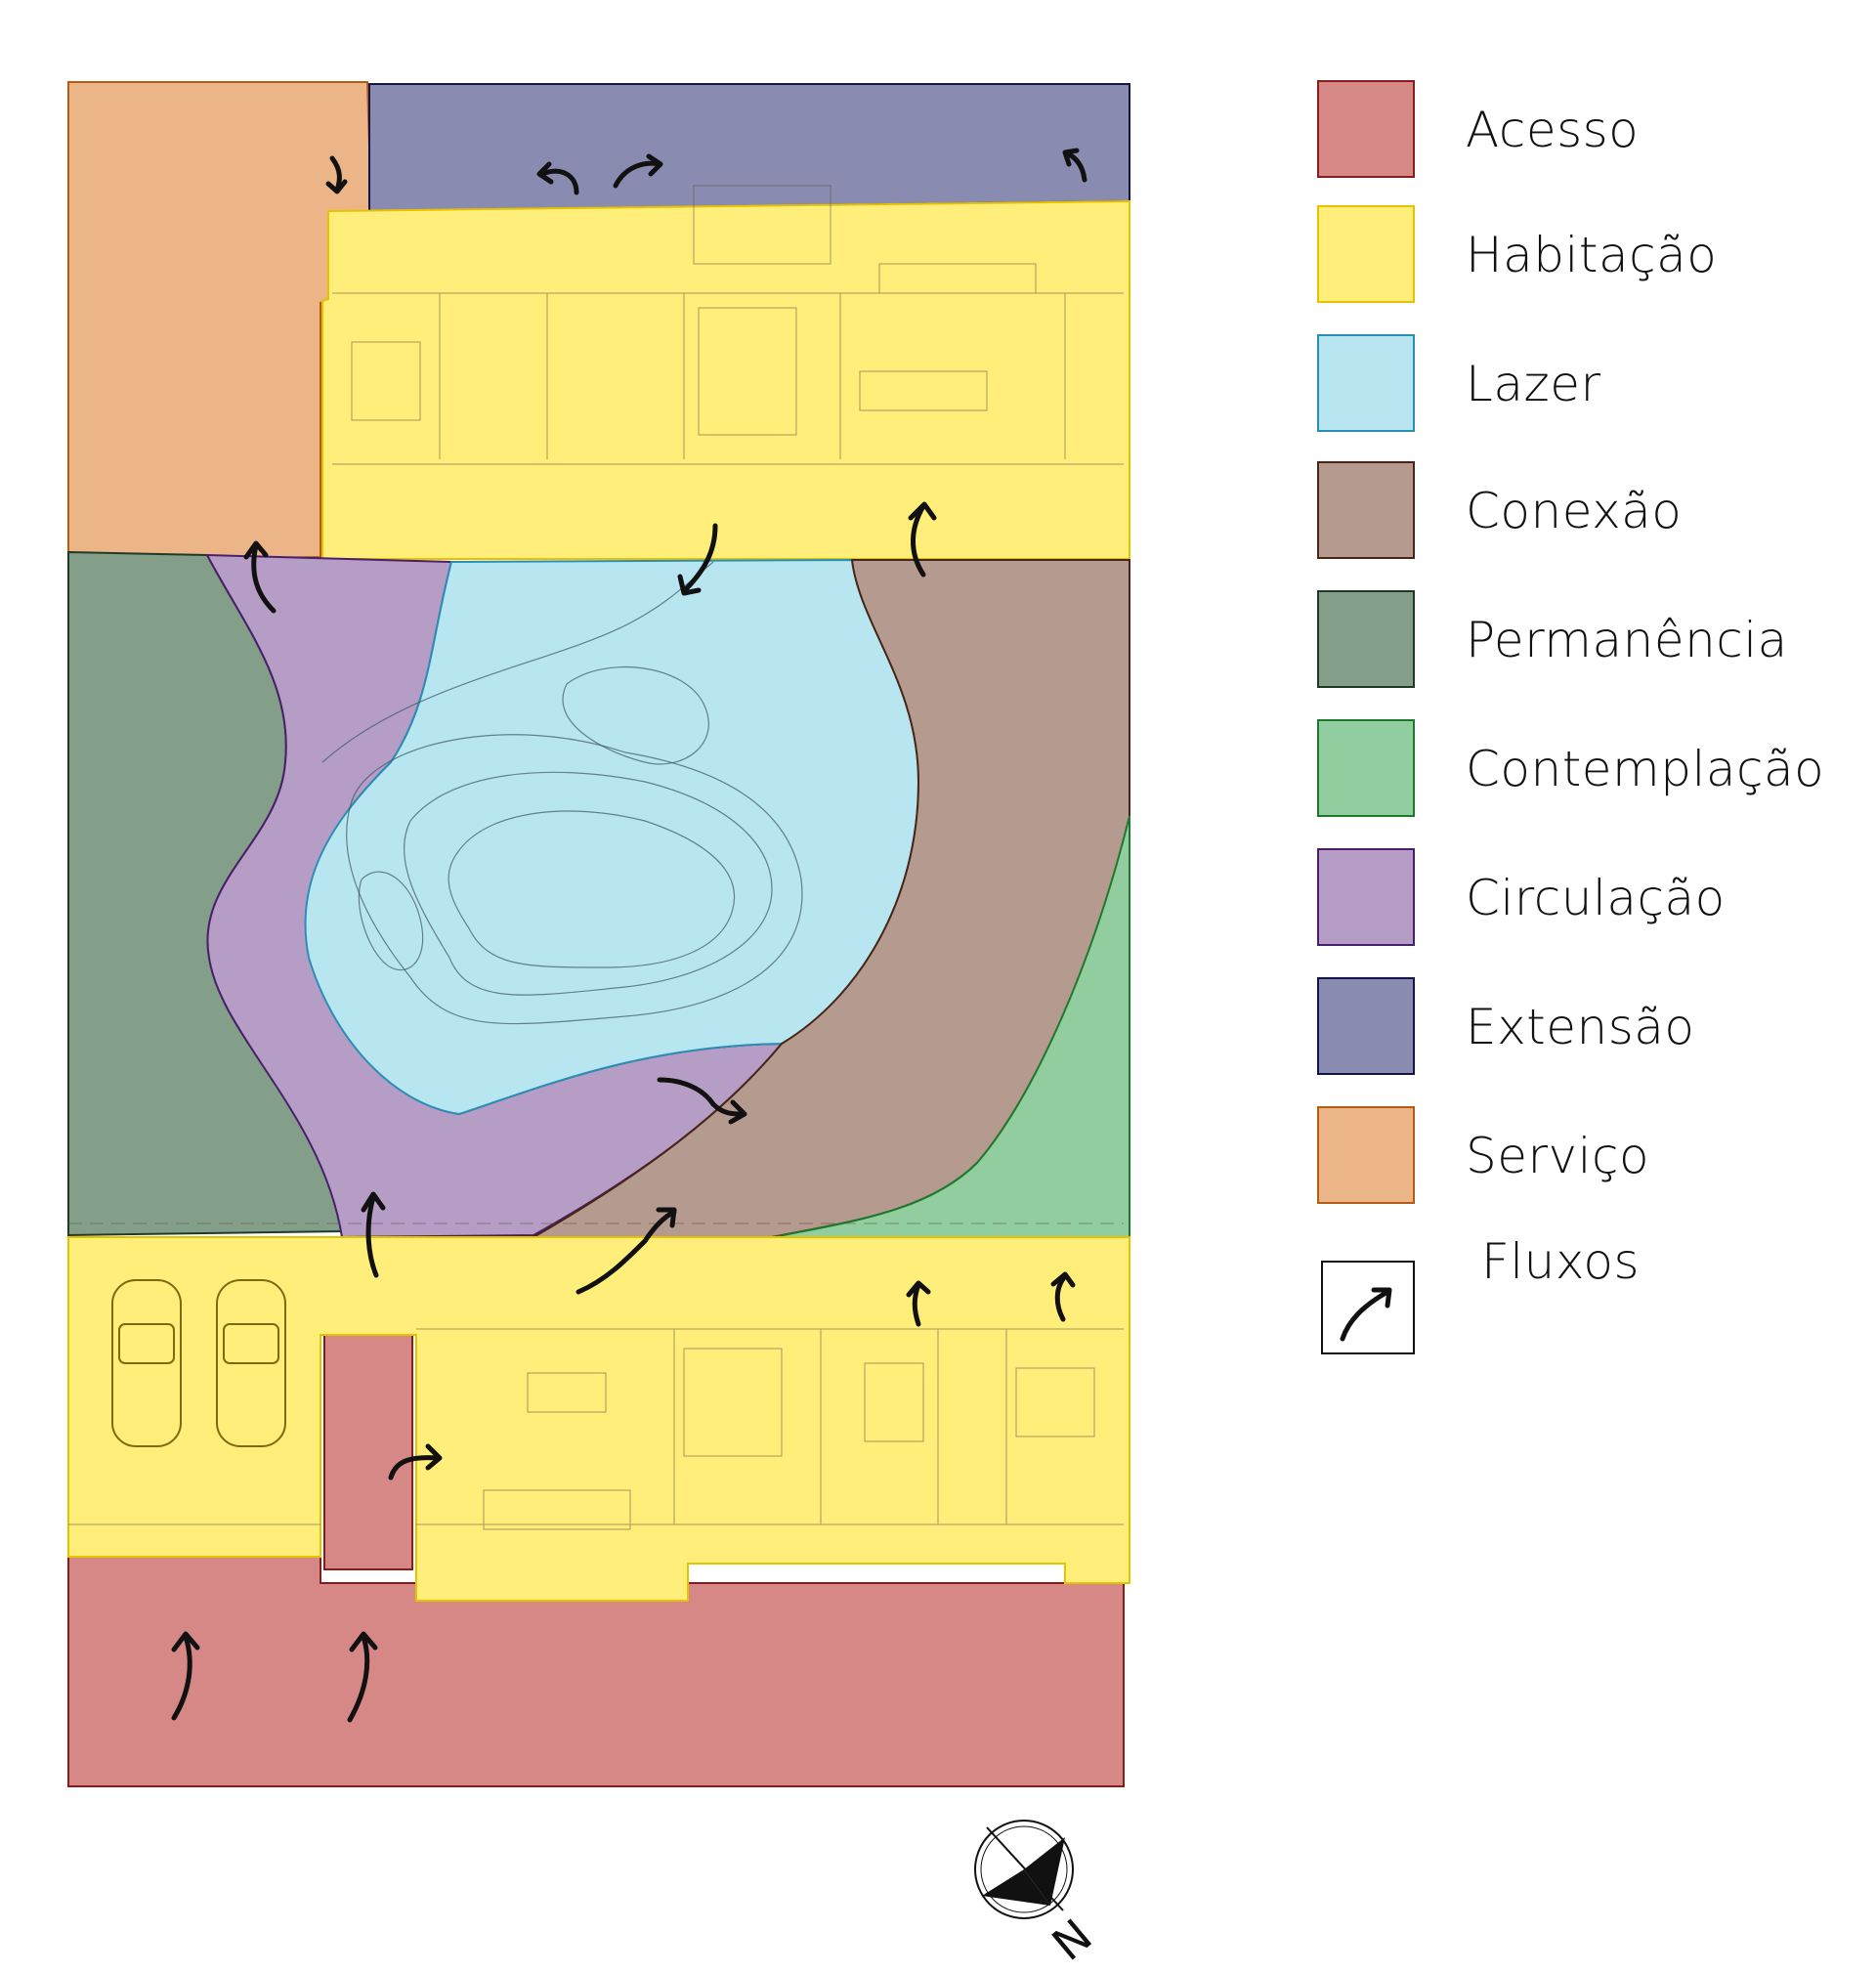 Image resolution: width=1876 pixels, height=1973 pixels. What do you see at coordinates (1590, 1296) in the screenshot?
I see `legend-item-flow: Fluxos` at bounding box center [1590, 1296].